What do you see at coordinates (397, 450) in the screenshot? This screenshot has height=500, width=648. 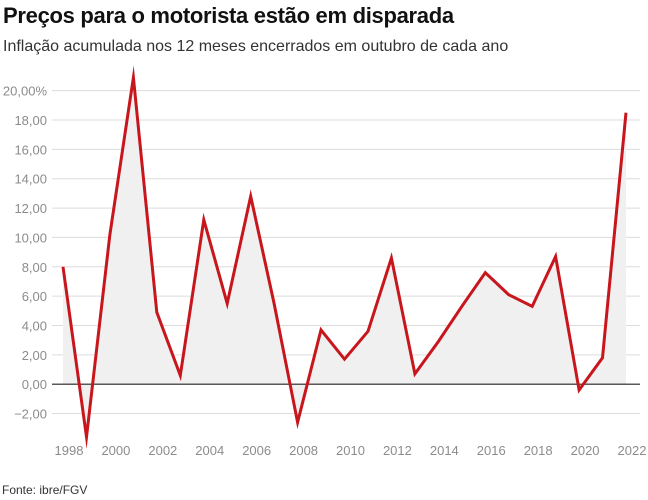 I see `x-tick-label: 2012` at bounding box center [397, 450].